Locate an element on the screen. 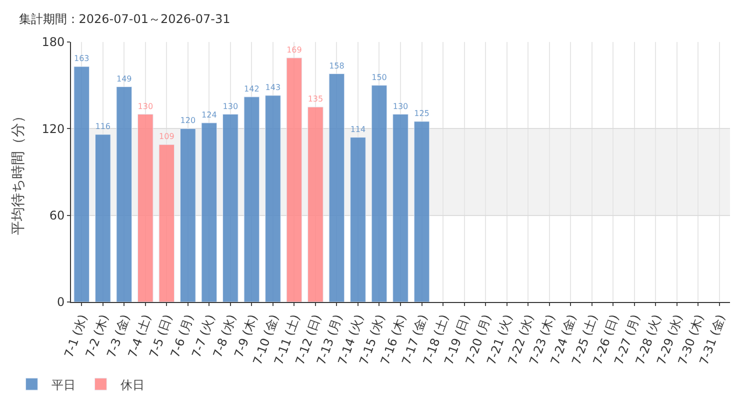 The image size is (750, 410). legend-label: 平日 is located at coordinates (64, 385).